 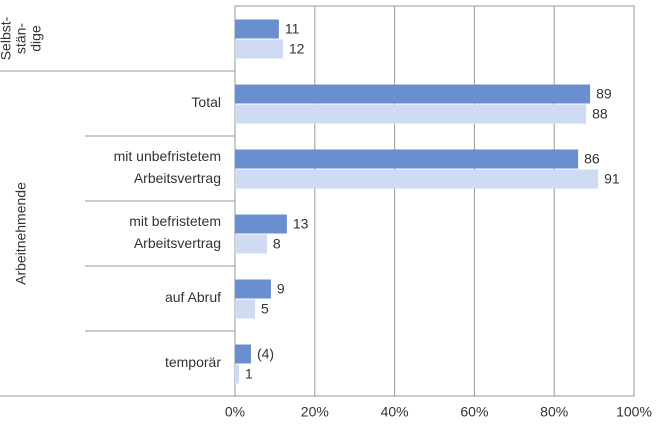 I want to click on y-tick-label: auf Abruf, so click(x=193, y=297).